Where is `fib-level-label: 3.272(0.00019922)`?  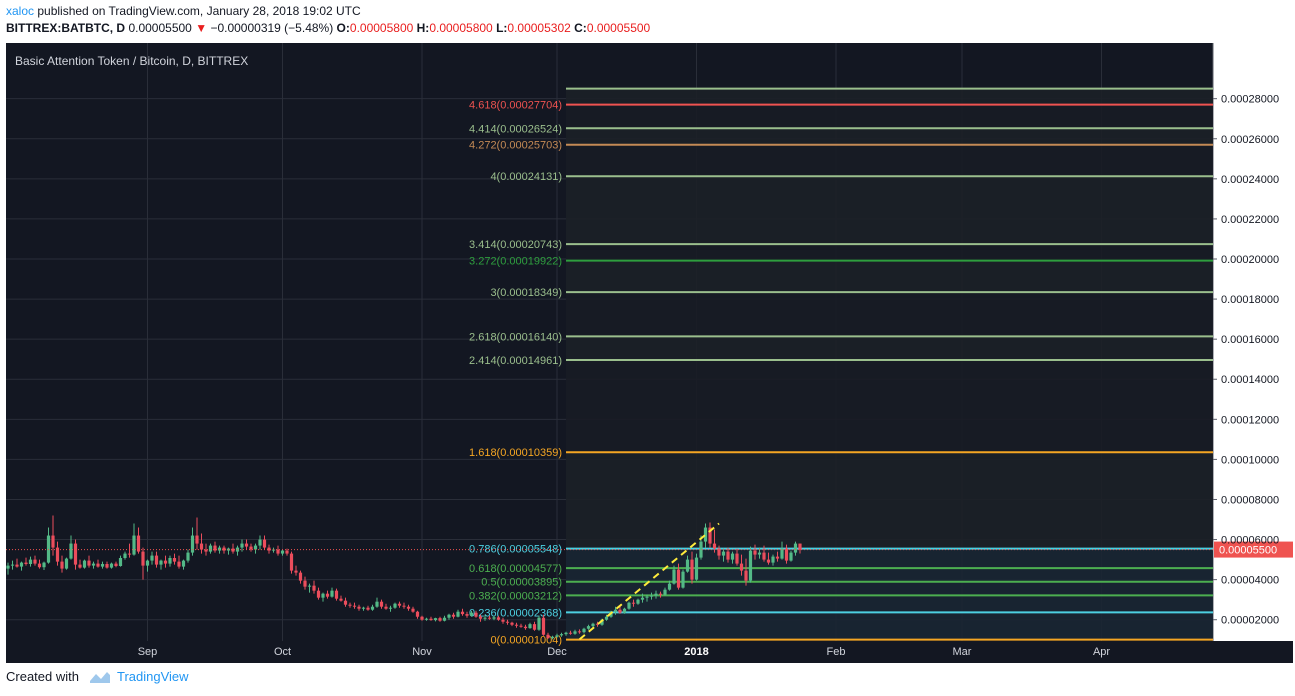 fib-level-label: 3.272(0.00019922) is located at coordinates (515, 262).